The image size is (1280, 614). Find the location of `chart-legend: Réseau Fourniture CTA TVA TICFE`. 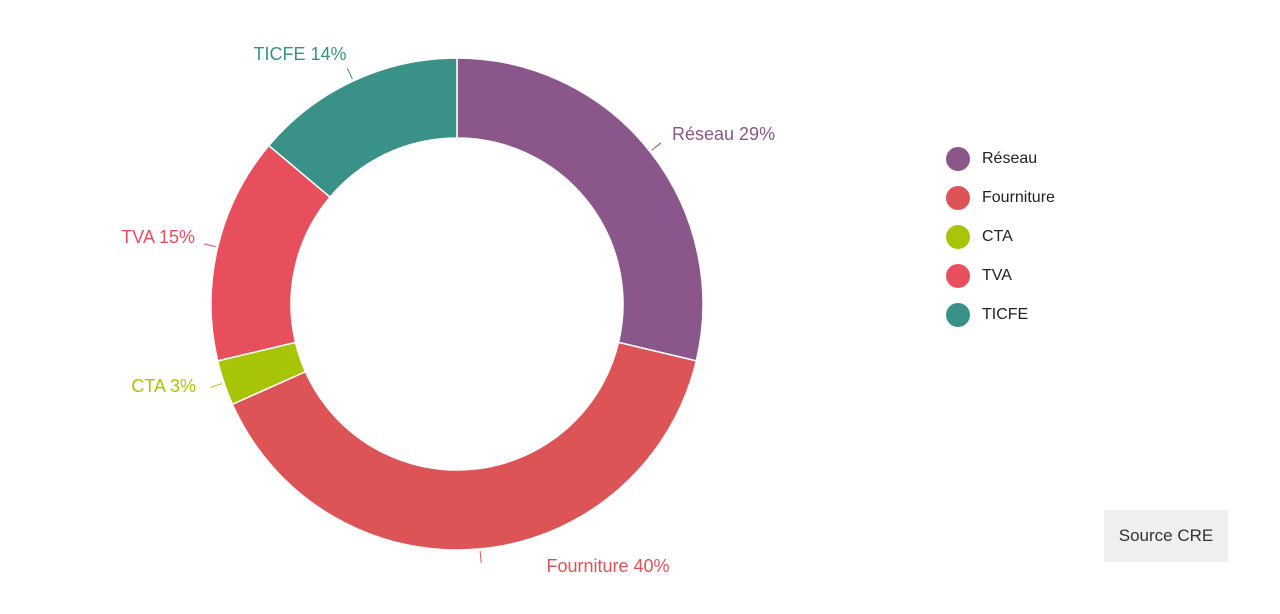

chart-legend: Réseau Fourniture CTA TVA TICFE is located at coordinates (1000, 244).